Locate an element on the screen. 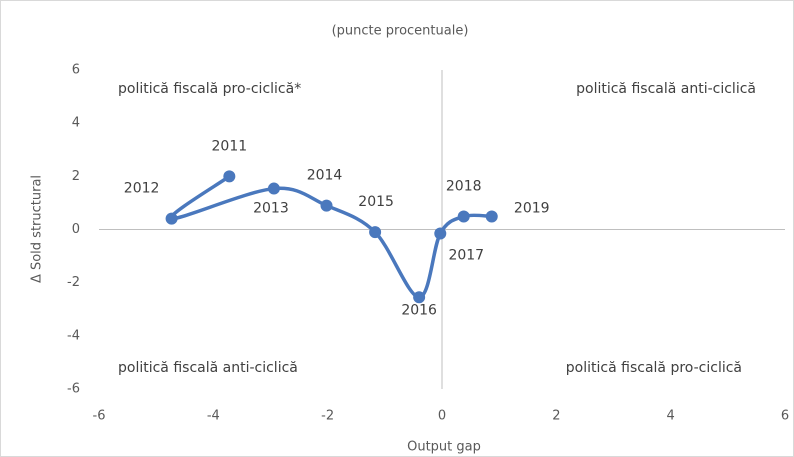  x-tick-label: 4 is located at coordinates (671, 416).